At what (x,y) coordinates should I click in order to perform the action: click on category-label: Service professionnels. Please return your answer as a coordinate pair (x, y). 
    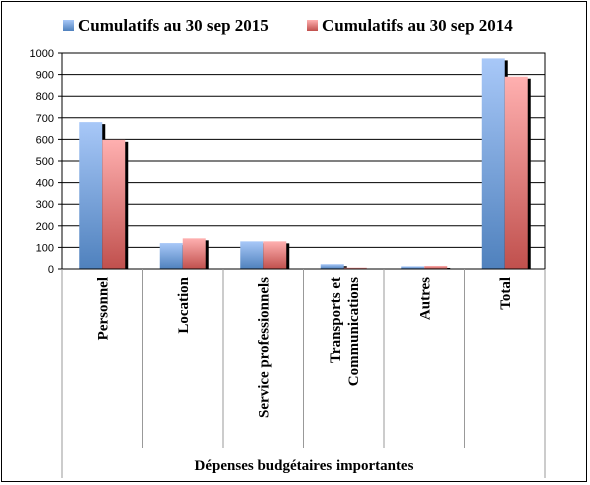
    Looking at the image, I should click on (264, 347).